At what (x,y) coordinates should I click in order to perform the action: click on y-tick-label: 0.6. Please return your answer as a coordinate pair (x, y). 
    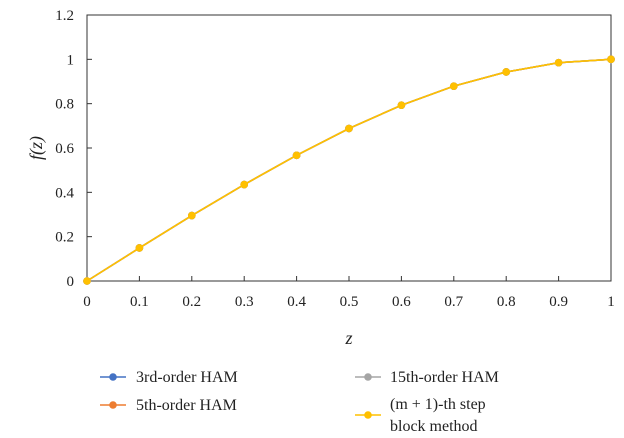
    Looking at the image, I should click on (64, 149).